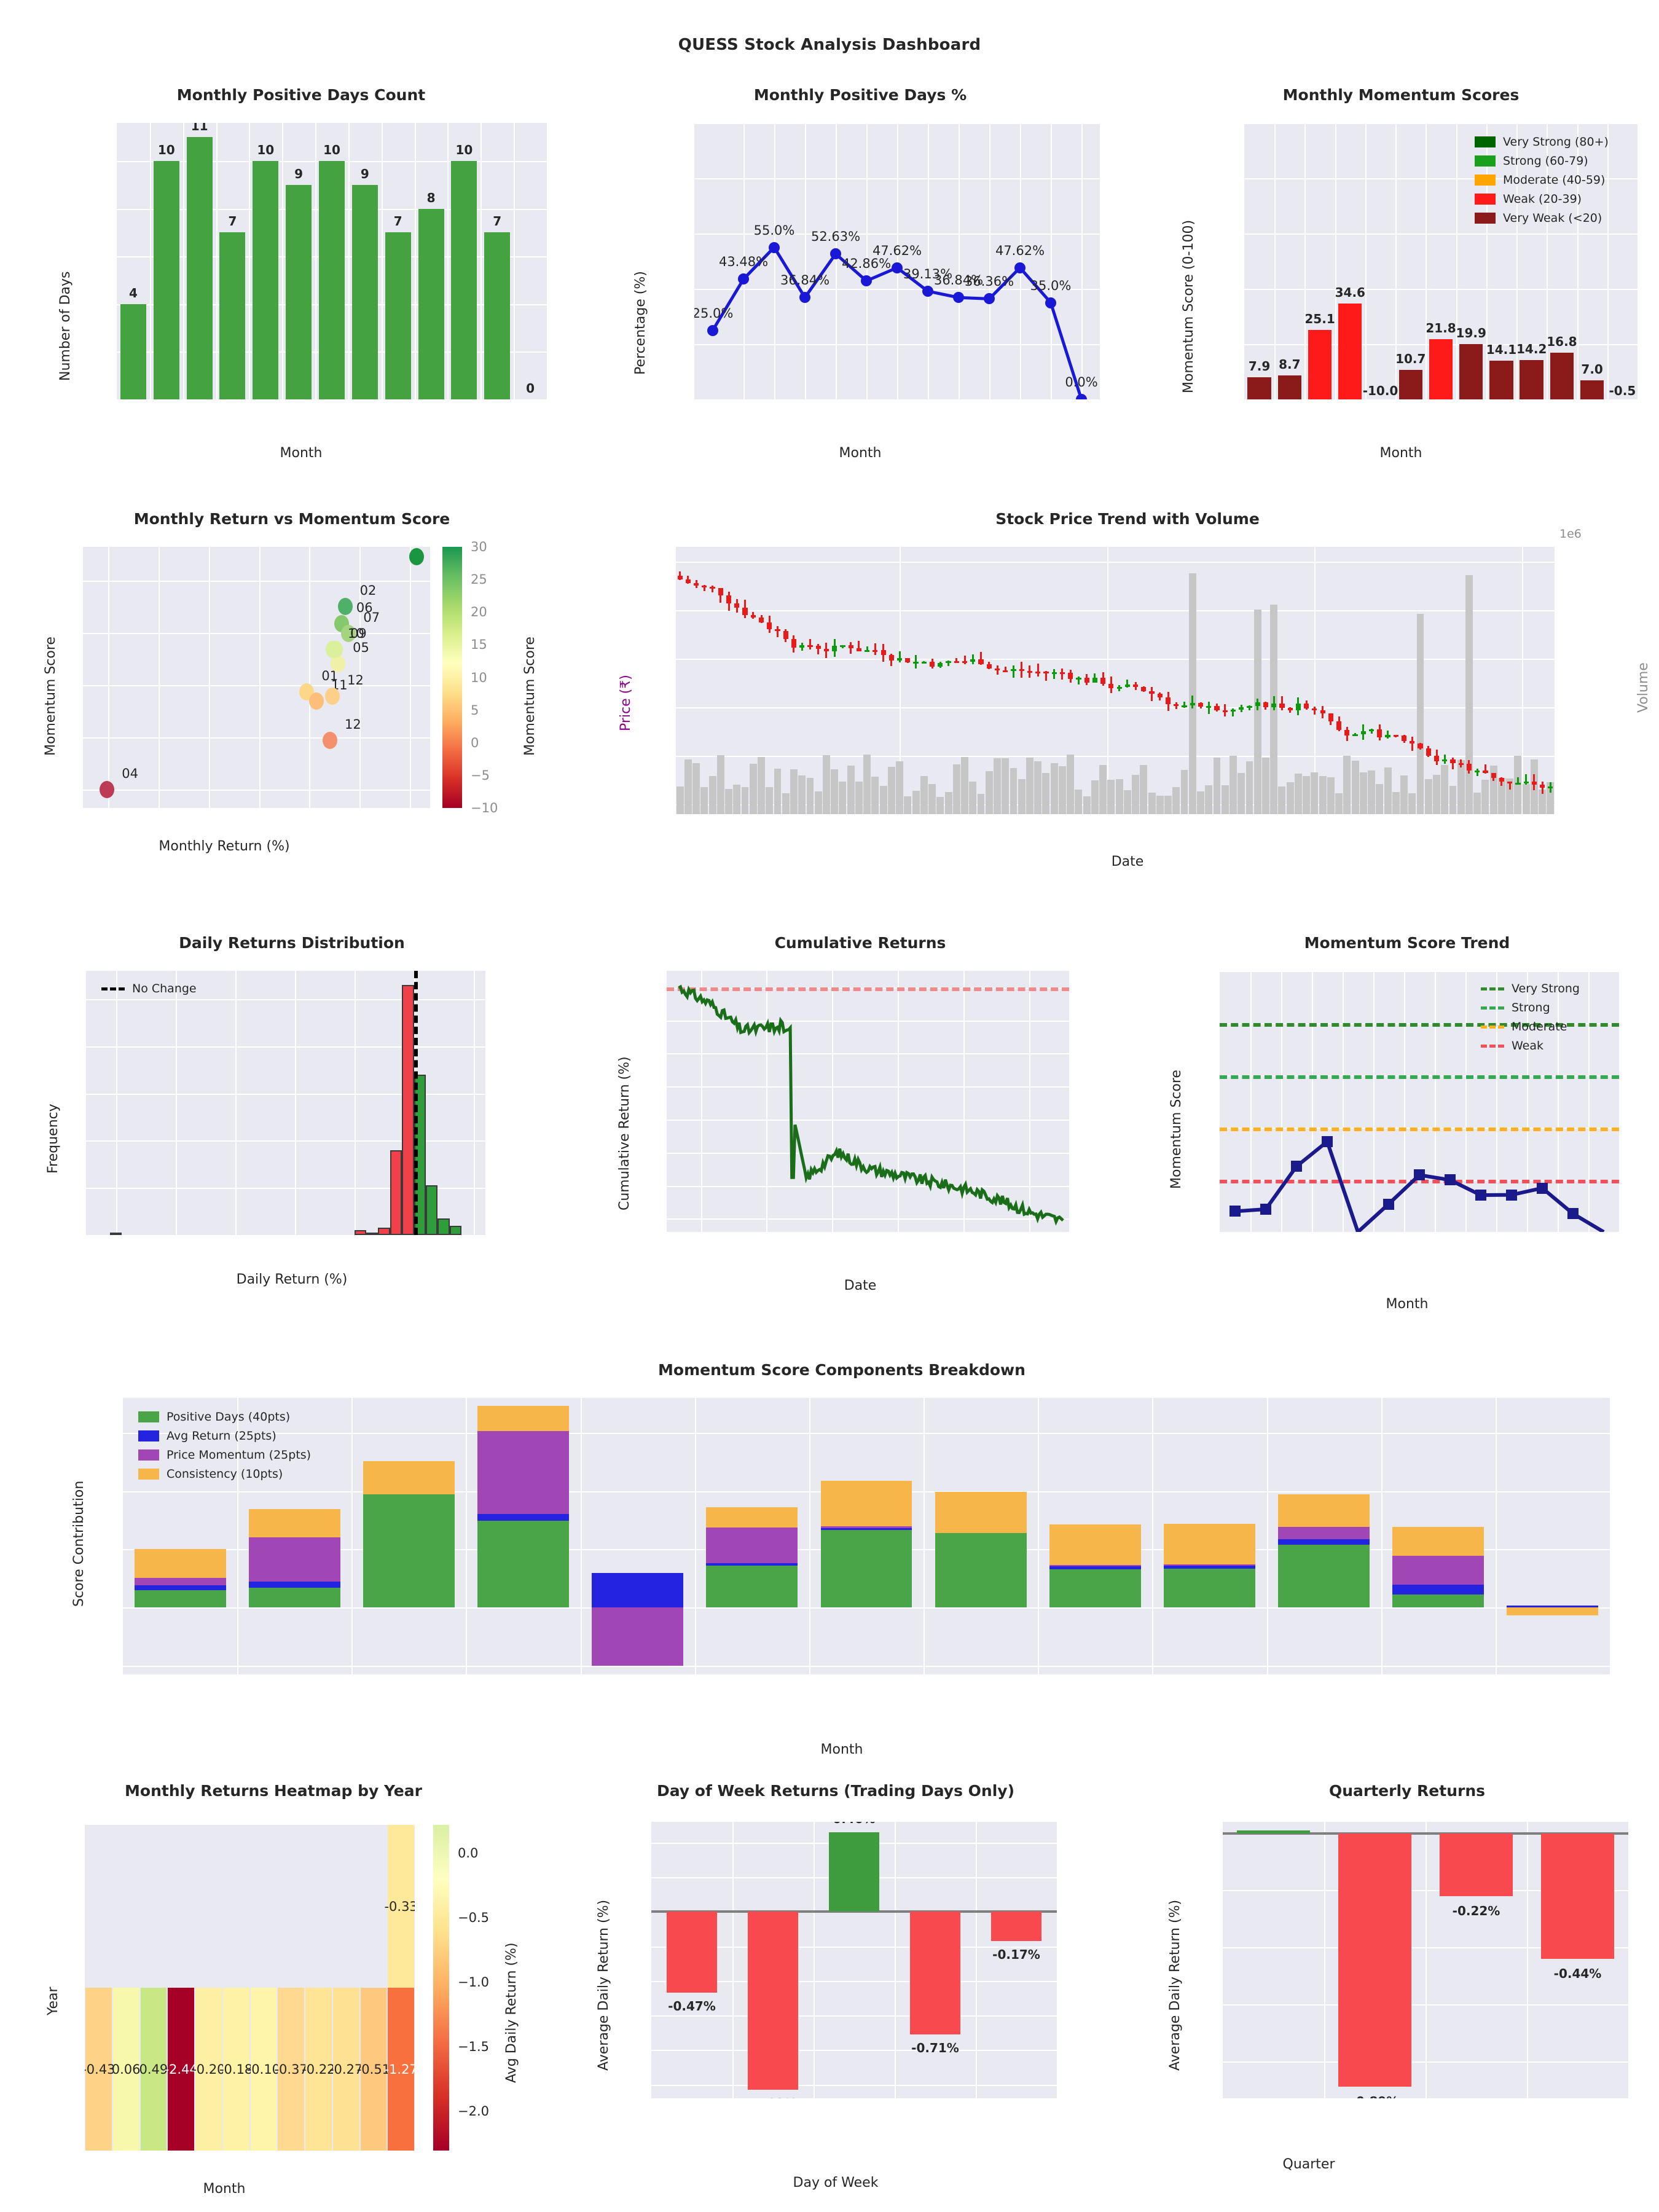 The image size is (1659, 2212). Describe the element at coordinates (464, 150) in the screenshot. I see `bar-value-label: 10` at that location.